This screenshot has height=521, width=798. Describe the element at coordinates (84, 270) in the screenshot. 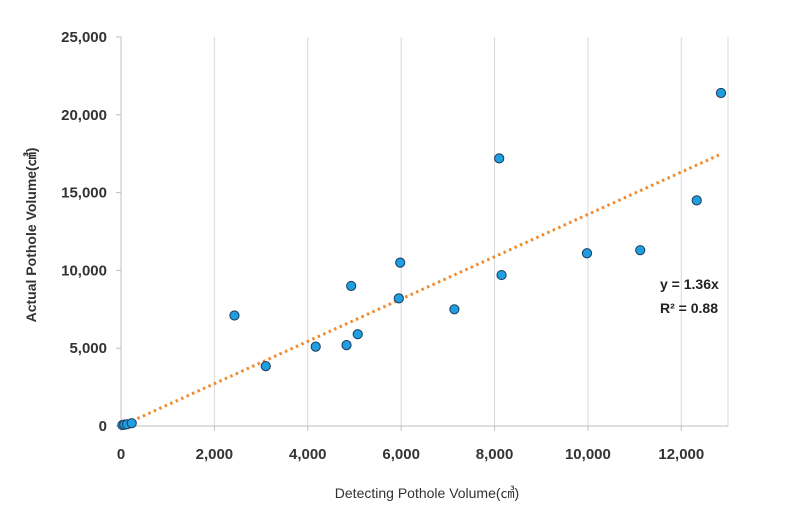

I see `y-tick-label-2: 10,000` at that location.